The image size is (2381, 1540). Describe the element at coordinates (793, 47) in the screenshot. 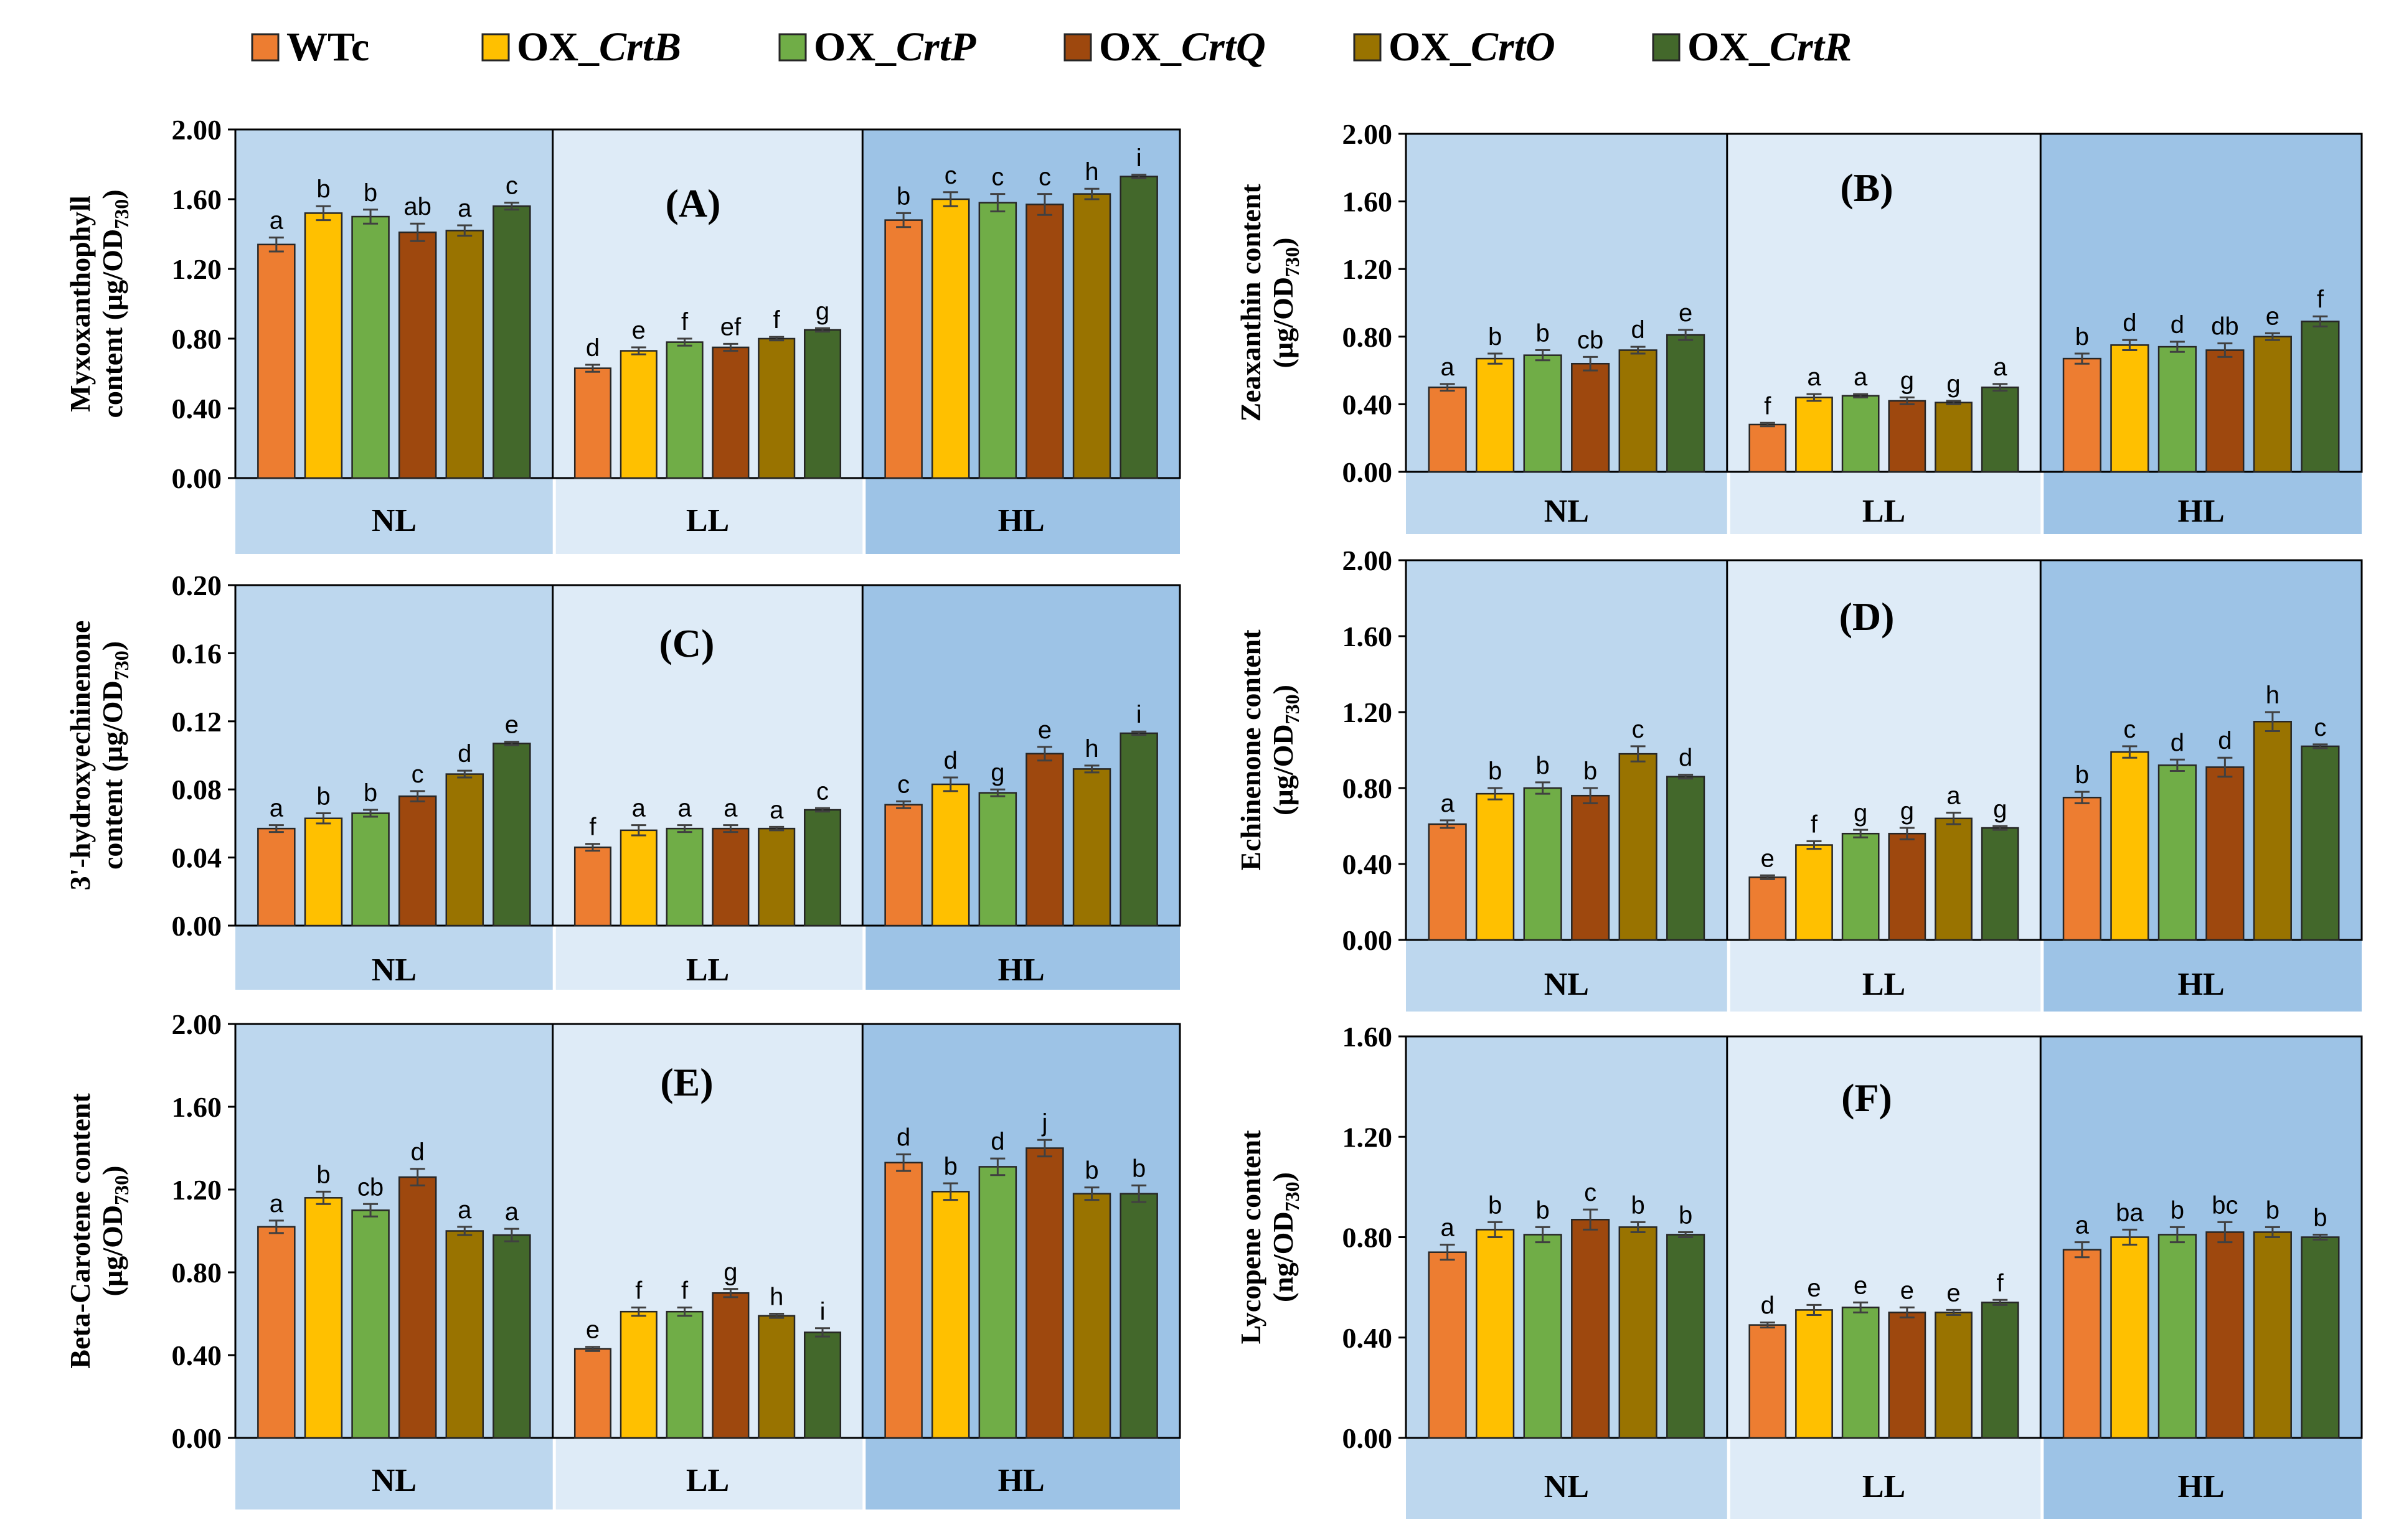

I see `legend-swatch` at that location.